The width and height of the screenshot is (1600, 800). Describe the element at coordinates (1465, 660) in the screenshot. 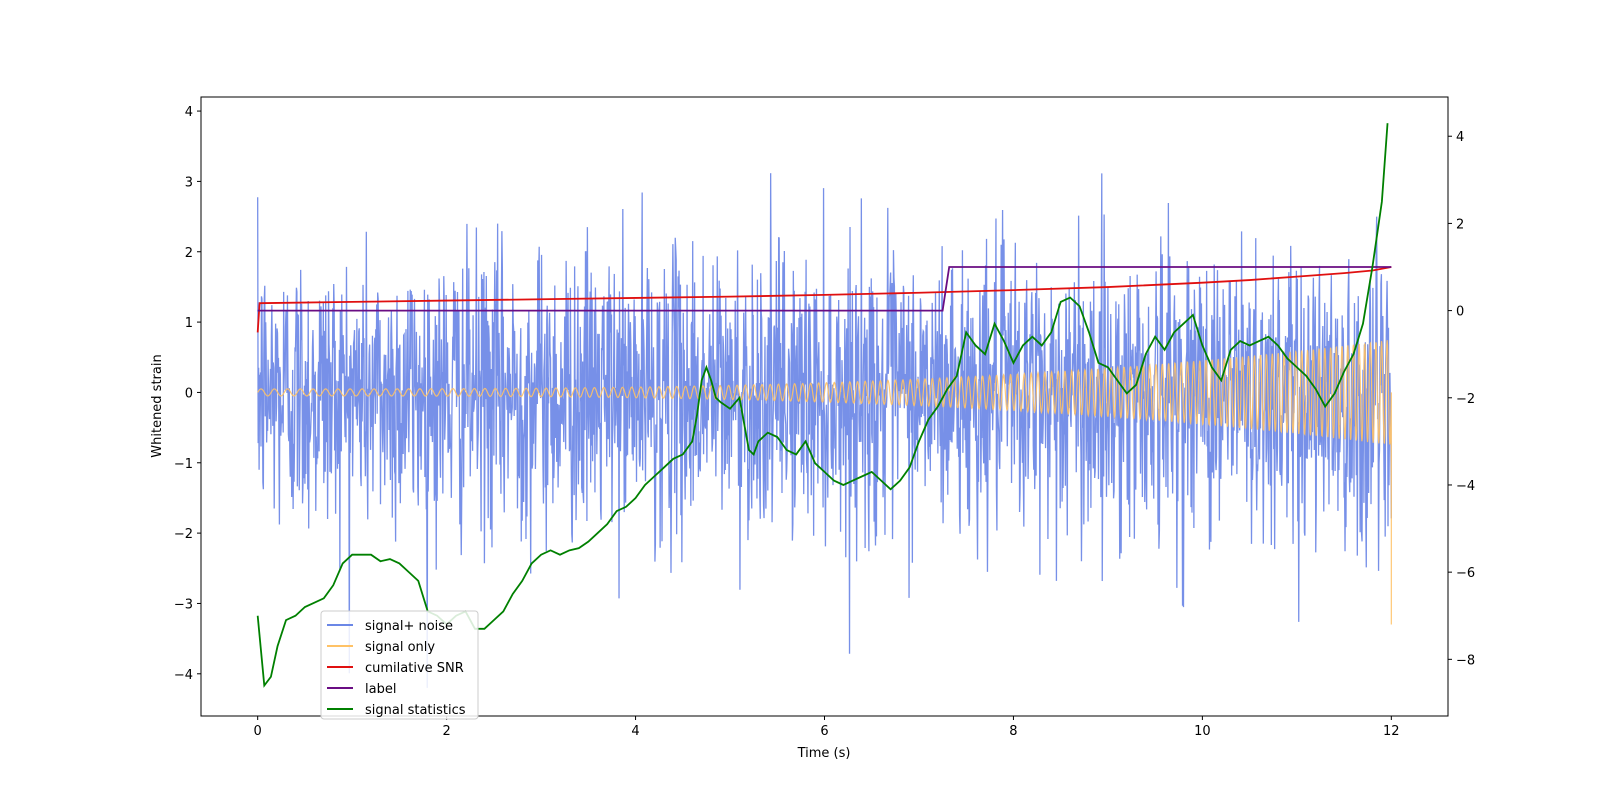

I see `y2-tick-label--8: −8` at that location.